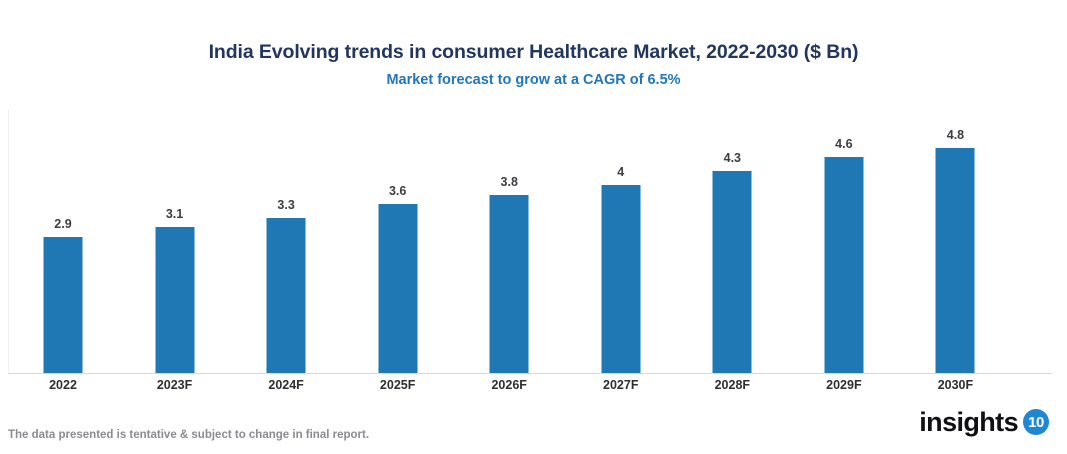 Image resolution: width=1067 pixels, height=454 pixels. What do you see at coordinates (174, 214) in the screenshot?
I see `bar-value-label: 3.1` at bounding box center [174, 214].